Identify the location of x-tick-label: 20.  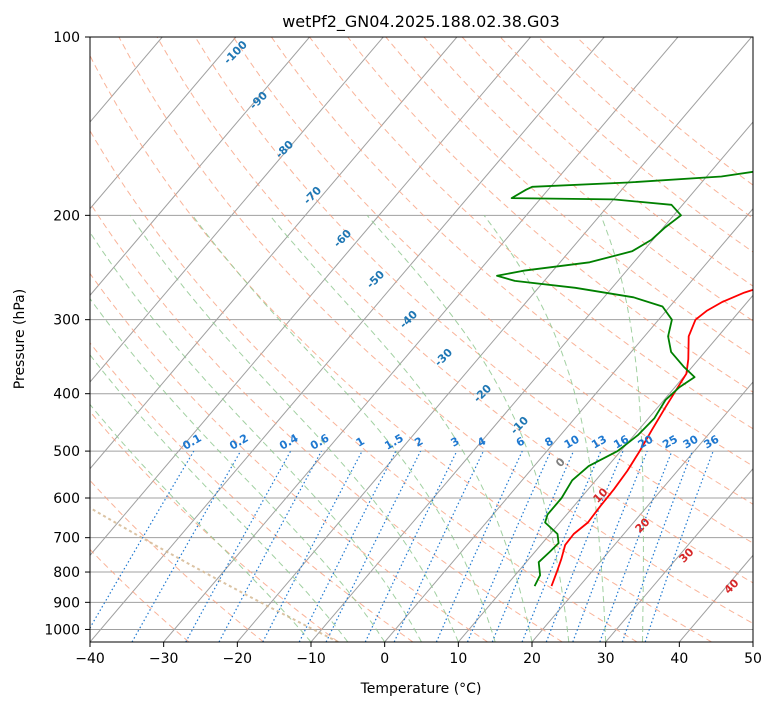
(532, 659).